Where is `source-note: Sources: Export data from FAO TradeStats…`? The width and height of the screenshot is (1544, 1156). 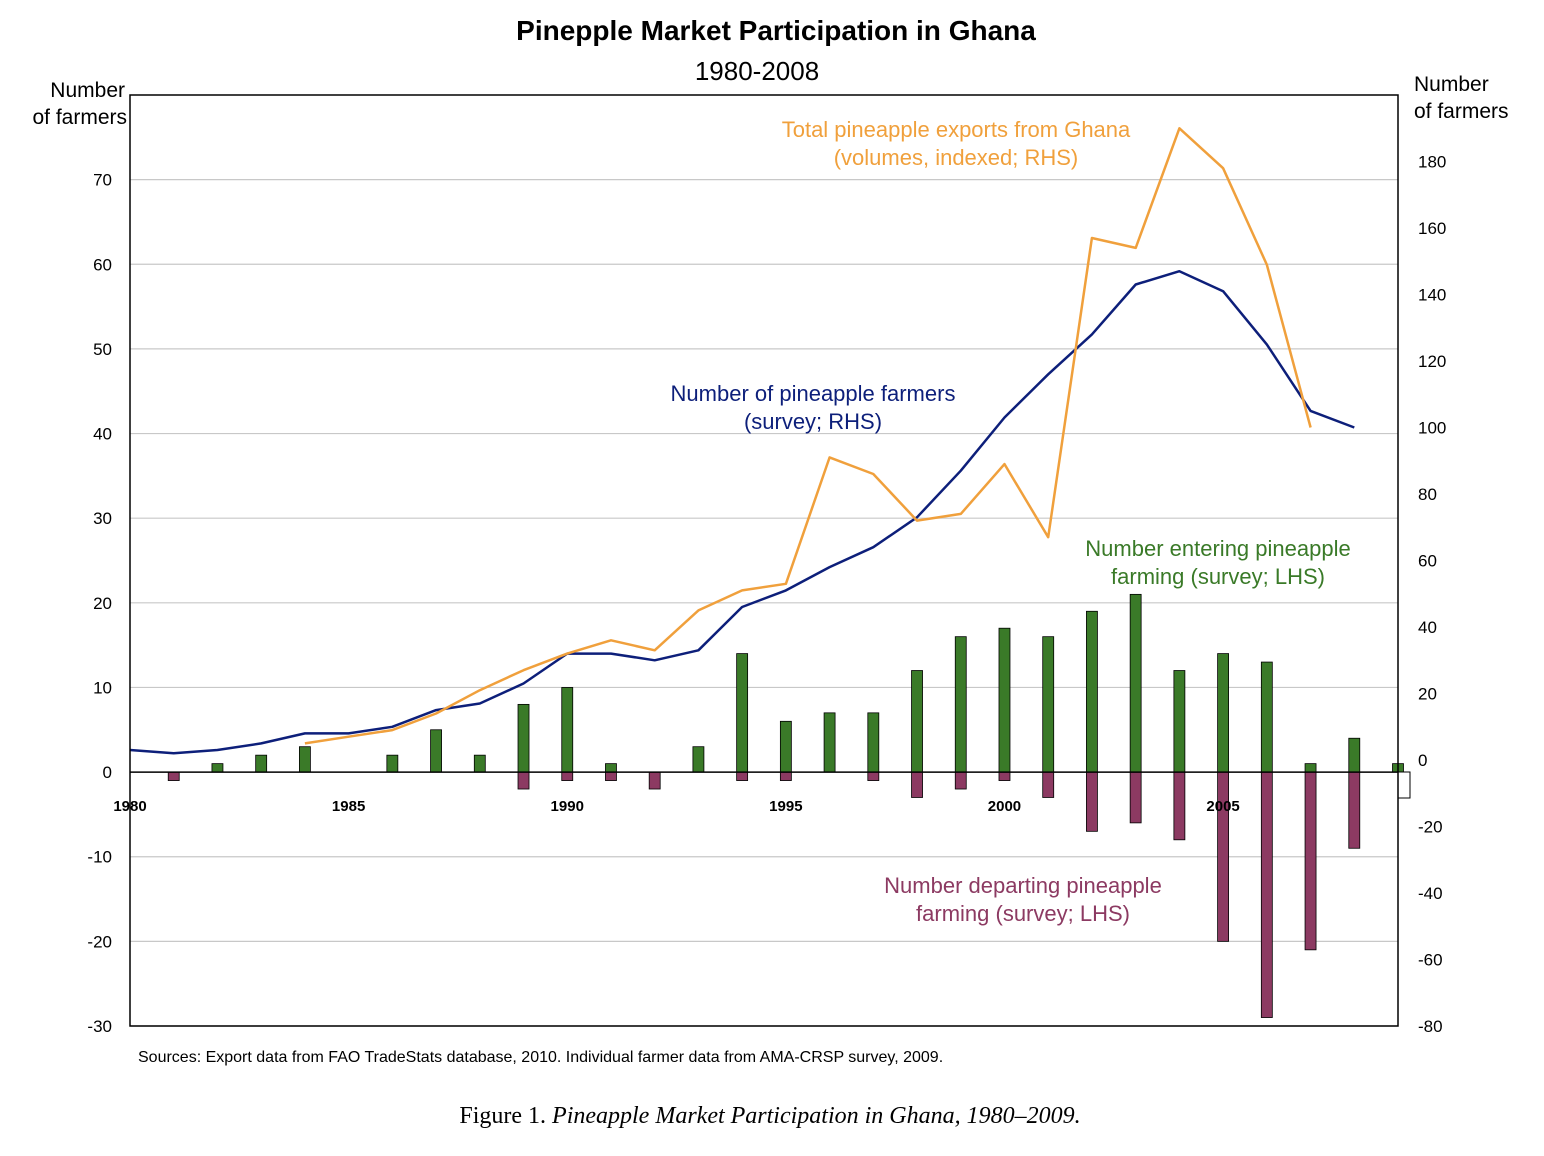
source-note: Sources: Export data from FAO TradeStats… is located at coordinates (540, 1057).